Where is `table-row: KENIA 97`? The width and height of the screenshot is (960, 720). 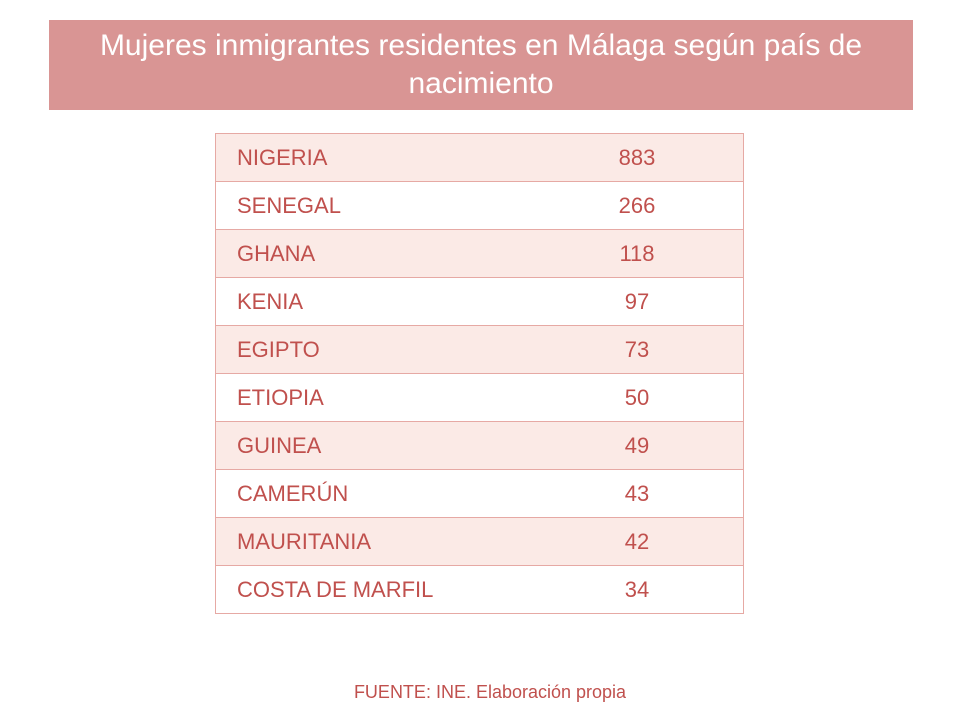
table-row: KENIA 97 is located at coordinates (479, 301).